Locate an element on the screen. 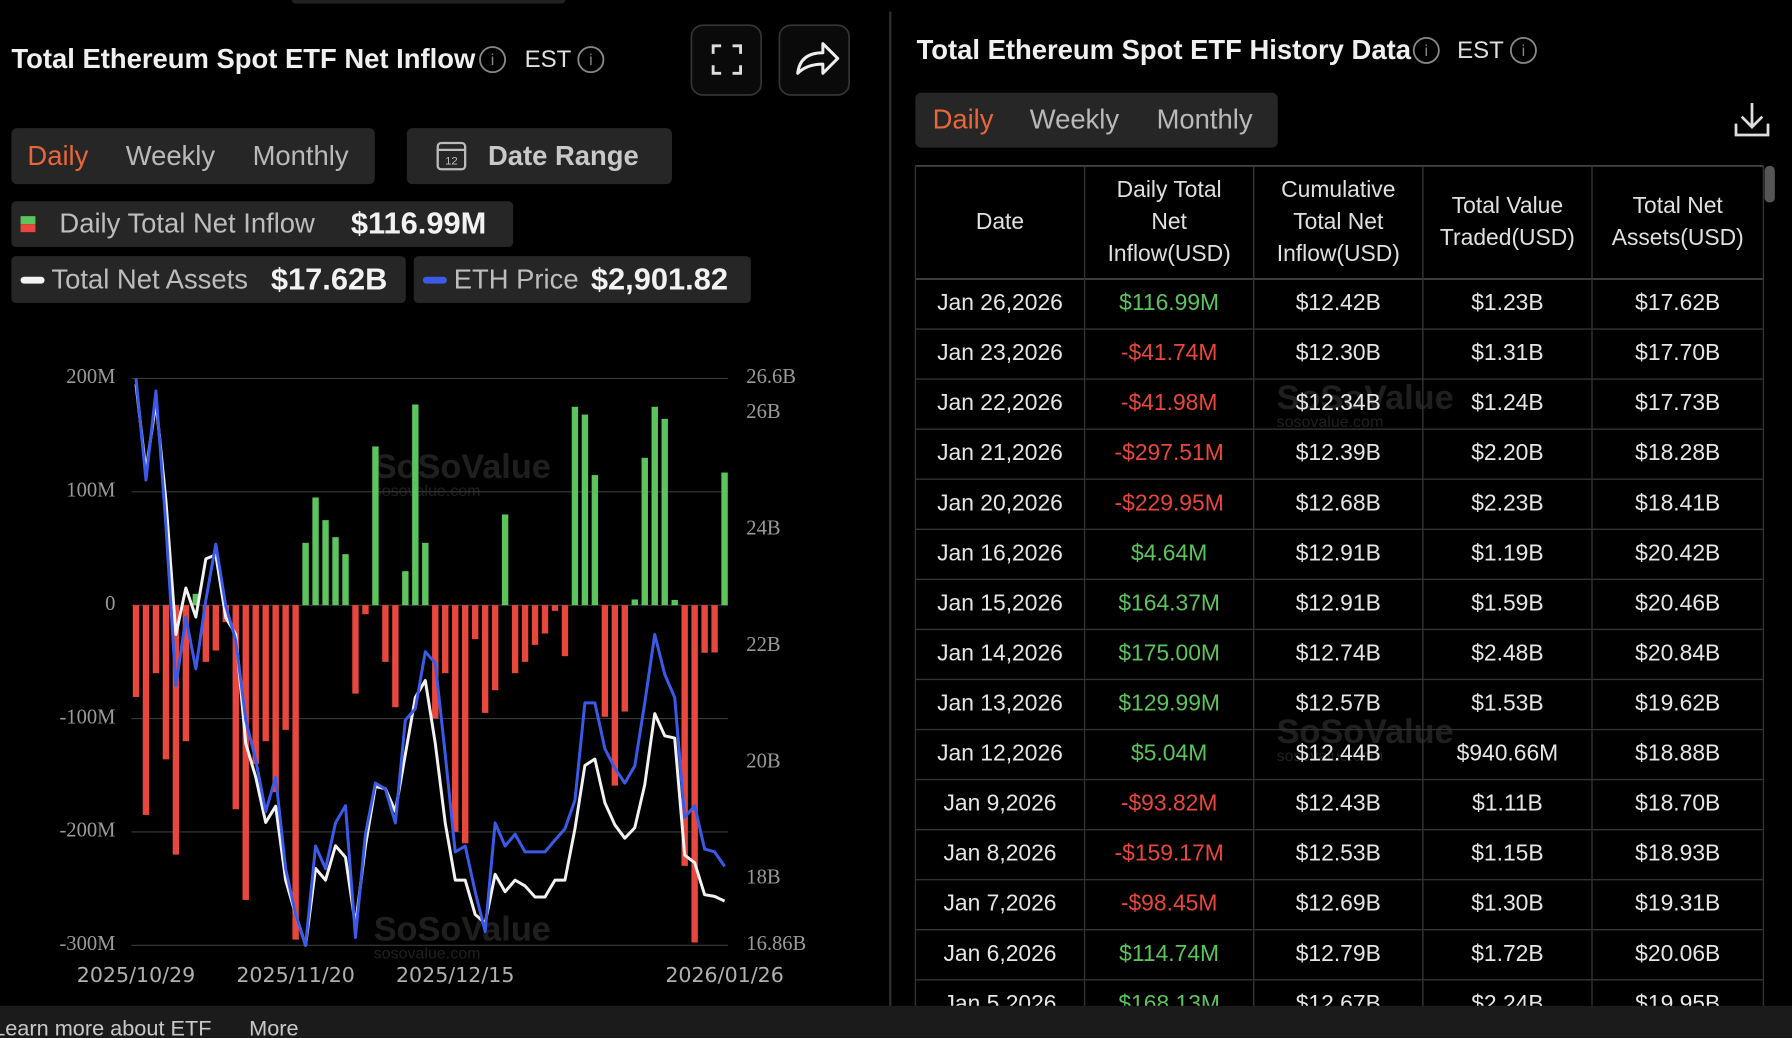 The image size is (1792, 1038). table-cell: $12.44B is located at coordinates (1338, 753).